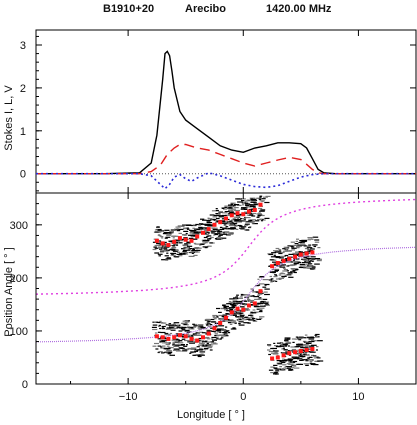 This screenshot has width=417, height=425. I want to click on pa-ytick-label: 200, so click(19, 279).